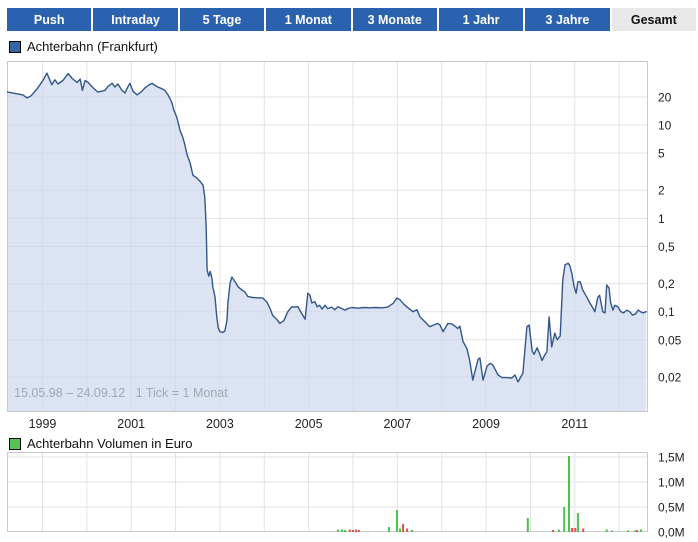 Image resolution: width=698 pixels, height=542 pixels. I want to click on volume-legend: Achterbahn Volumen in Euro, so click(101, 443).